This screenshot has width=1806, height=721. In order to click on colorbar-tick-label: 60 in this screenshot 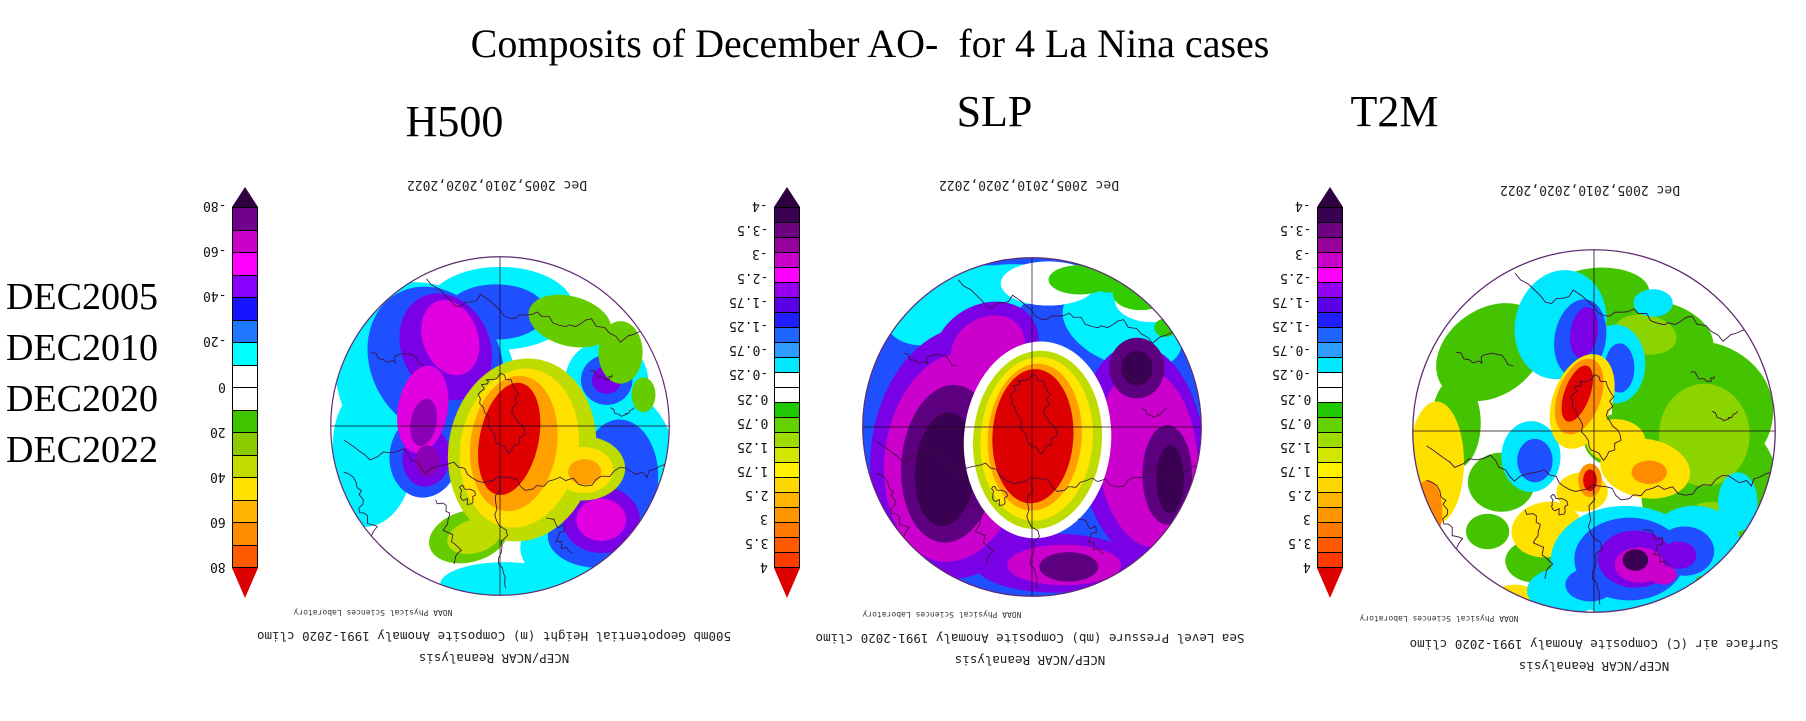, I will do `click(218, 521)`.